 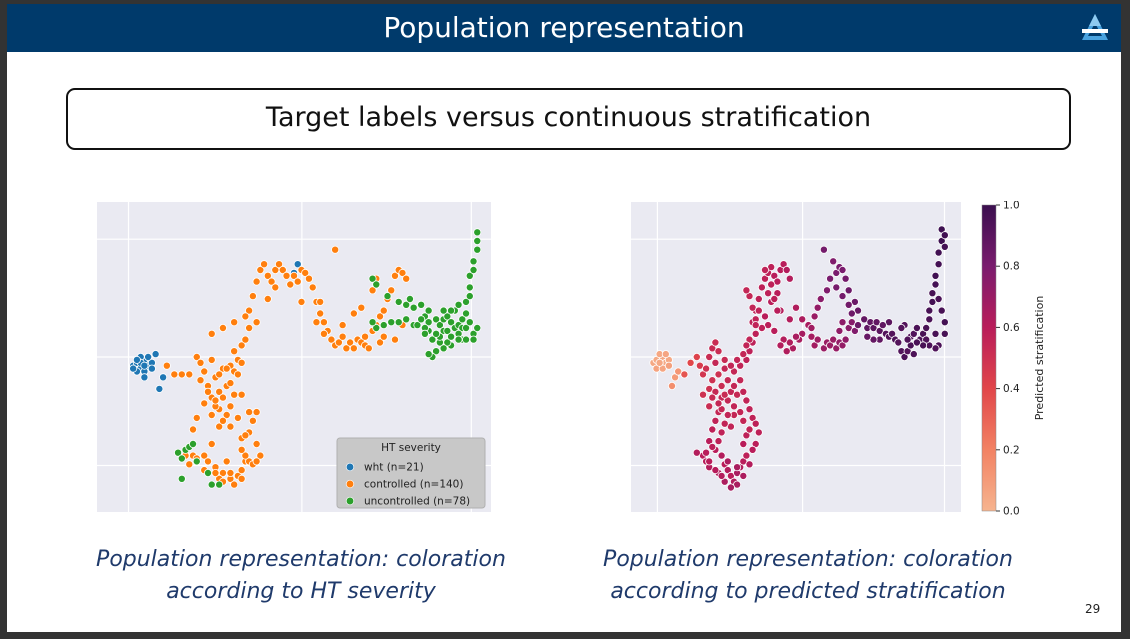 I want to click on colorbar-gradient, so click(x=989, y=358).